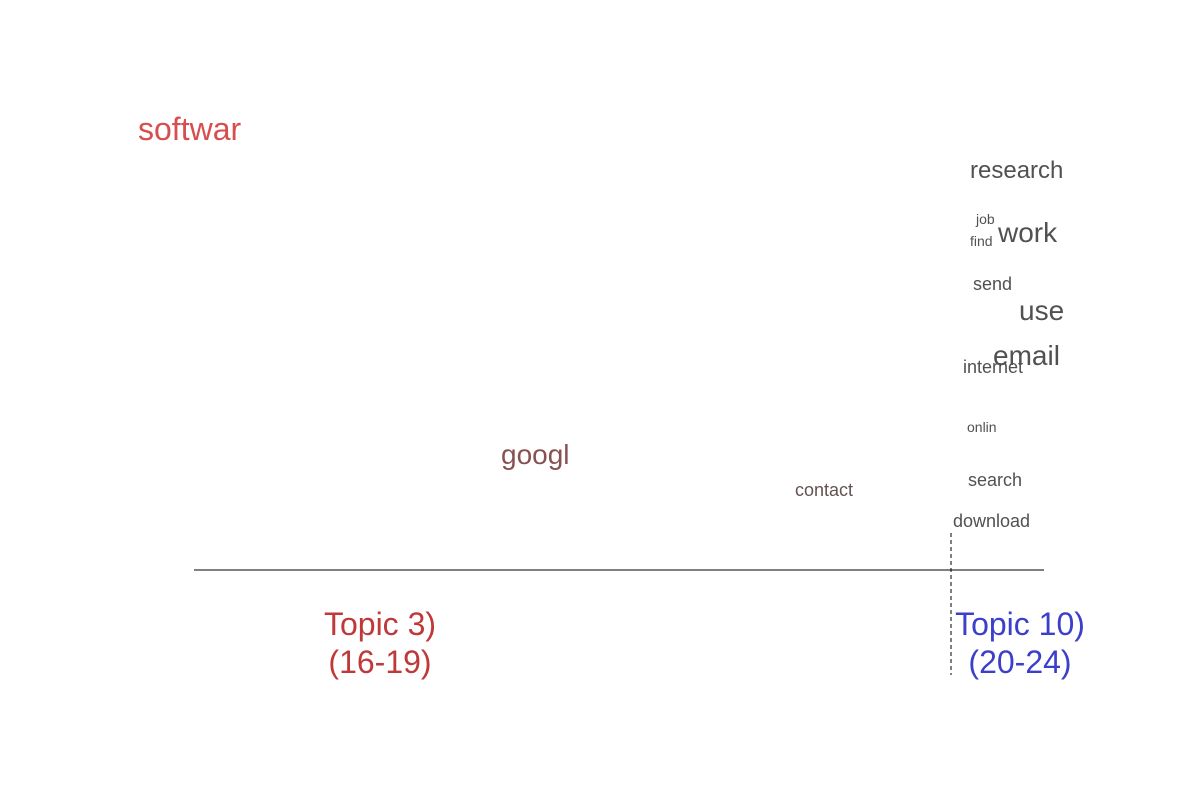 The width and height of the screenshot is (1200, 800). I want to click on word-find: find, so click(981, 241).